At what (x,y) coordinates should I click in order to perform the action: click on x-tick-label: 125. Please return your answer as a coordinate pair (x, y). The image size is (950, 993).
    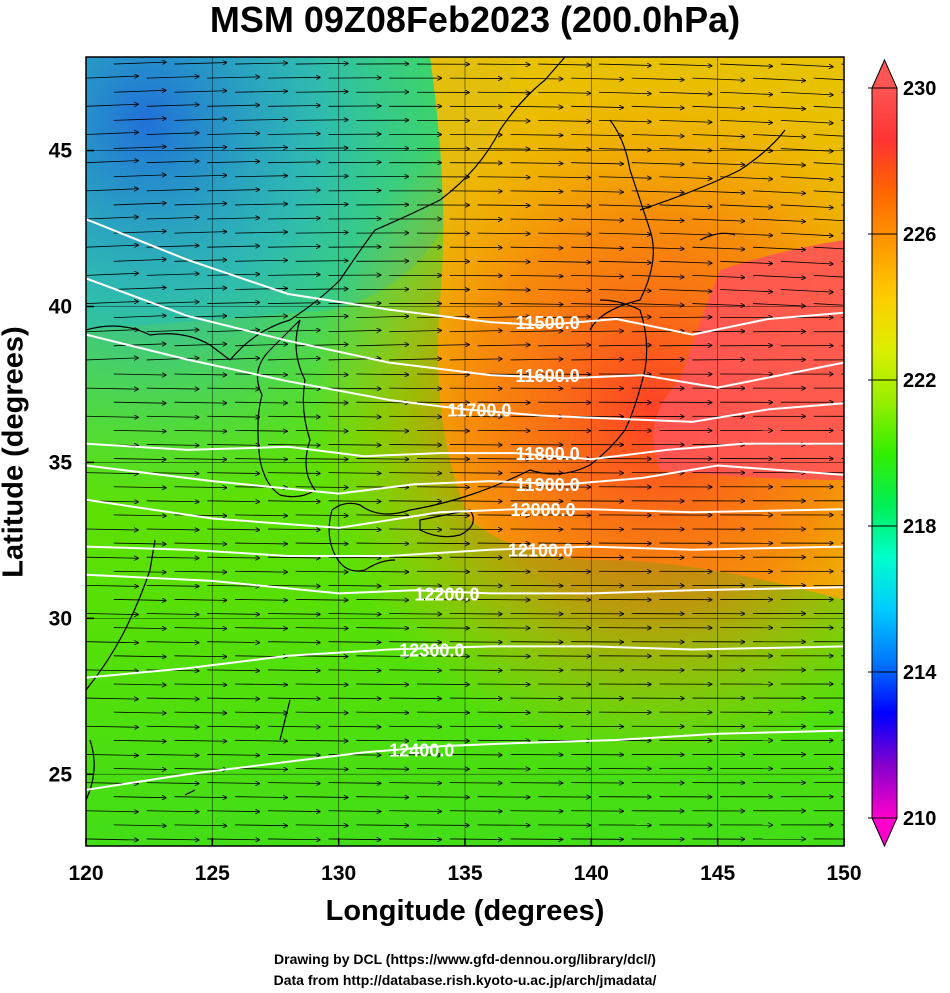
    Looking at the image, I should click on (212, 873).